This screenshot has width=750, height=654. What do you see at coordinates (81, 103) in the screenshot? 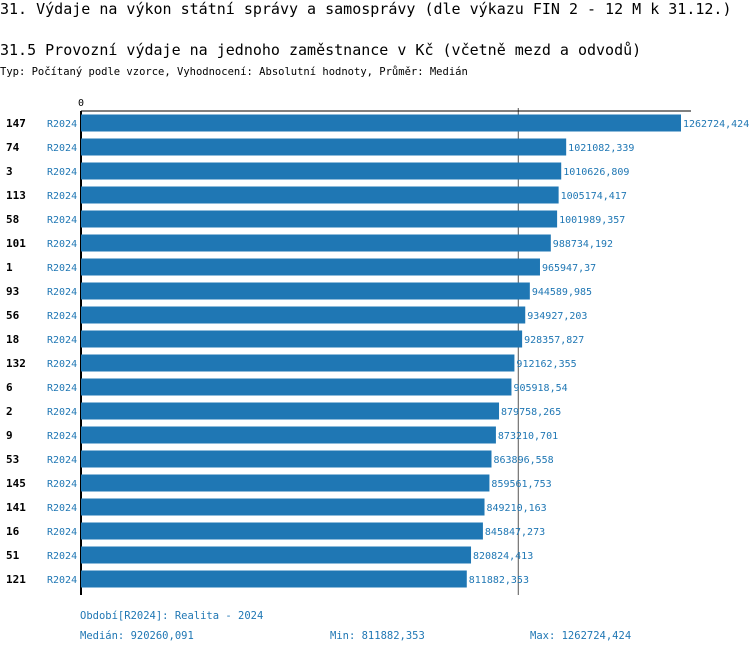
I see `x-tick-label: 0` at bounding box center [81, 103].